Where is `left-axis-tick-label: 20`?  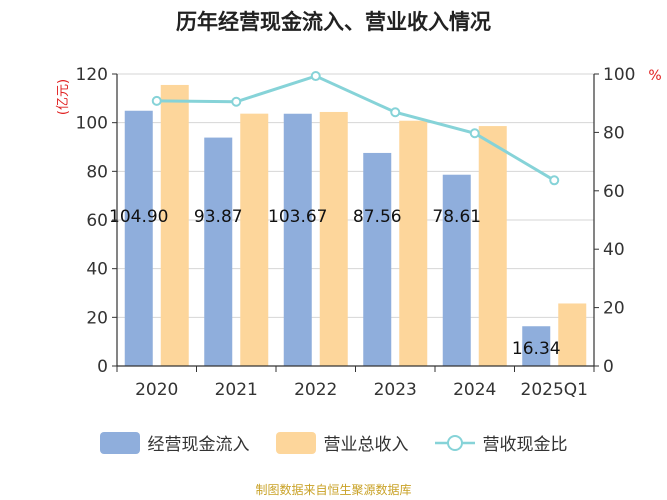
left-axis-tick-label: 20 is located at coordinates (97, 318).